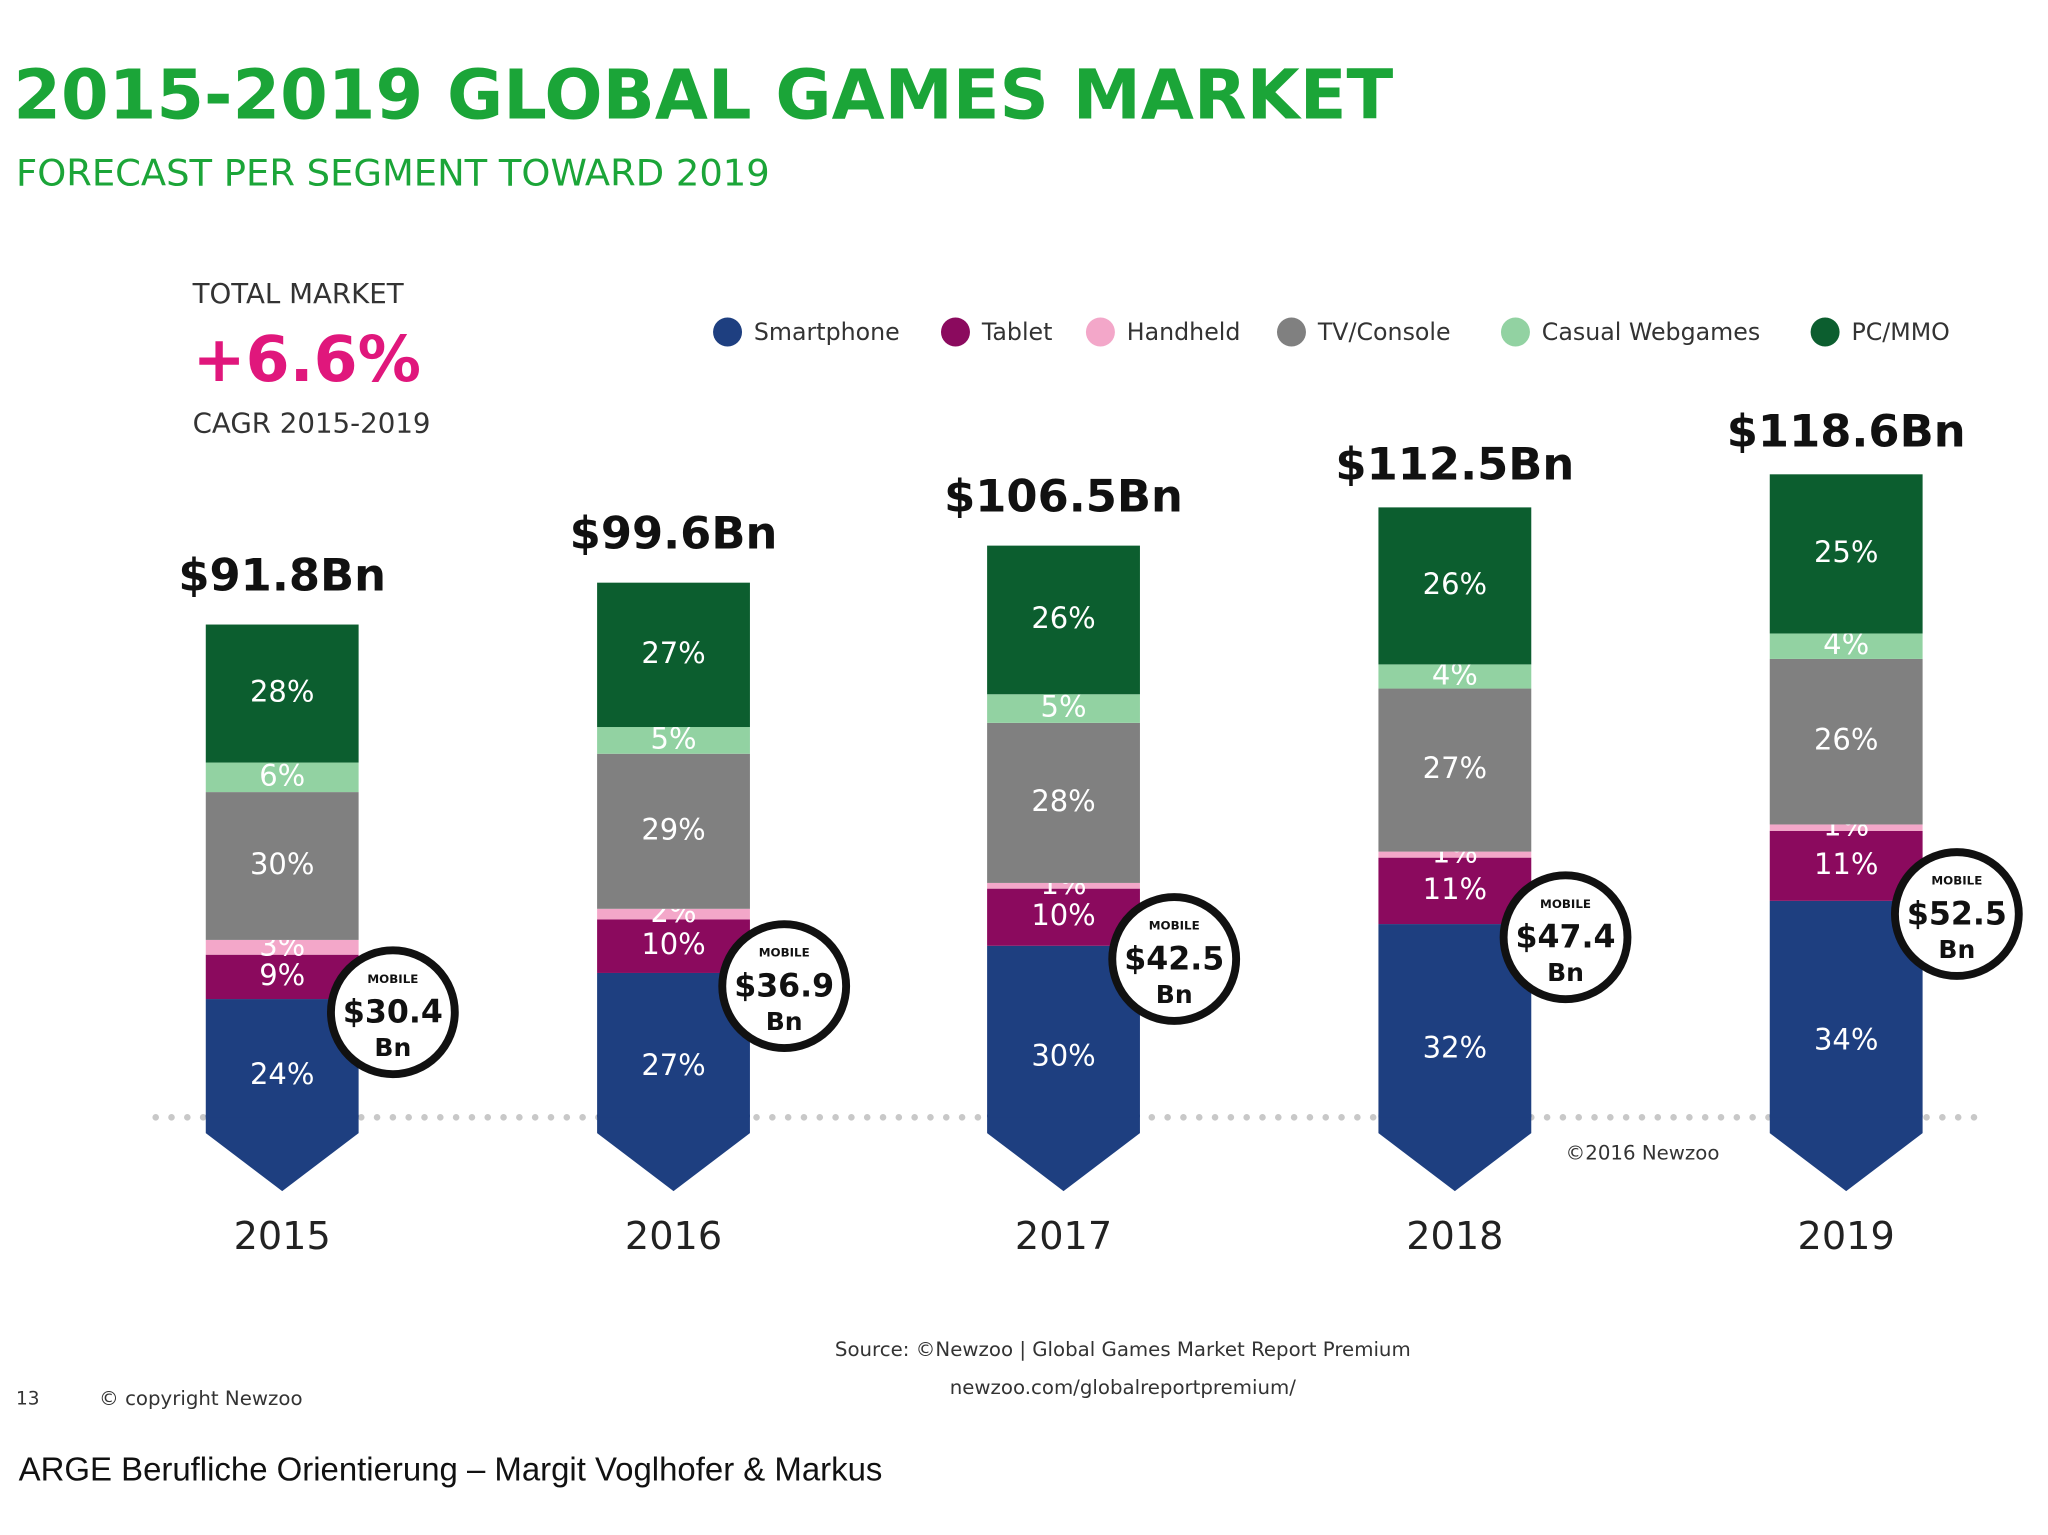  Describe the element at coordinates (1017, 332) in the screenshot. I see `legend-label: Tablet` at that location.